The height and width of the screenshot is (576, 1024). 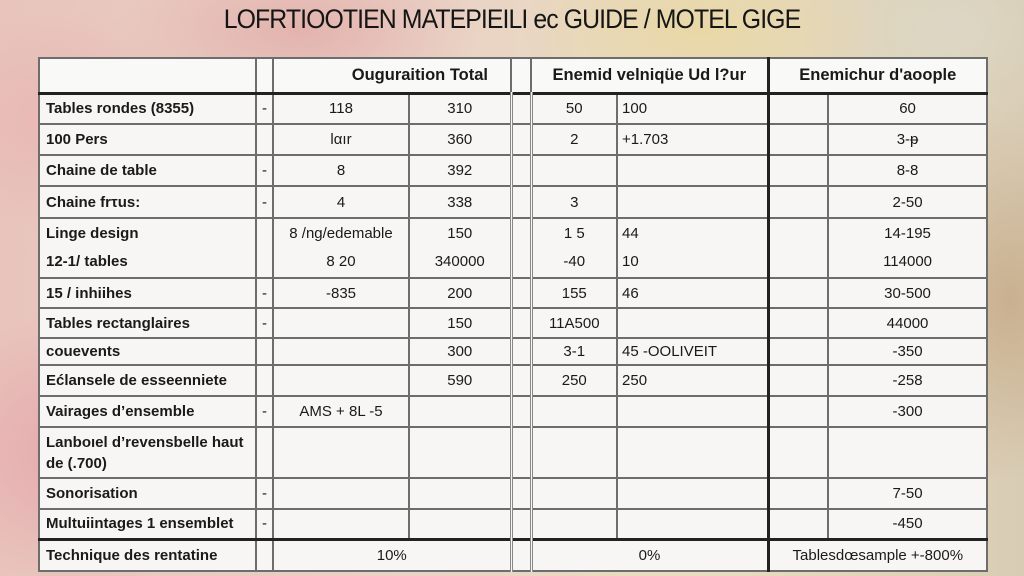 What do you see at coordinates (341, 248) in the screenshot?
I see `cell-a: 8 /ng/edemable 8 20` at bounding box center [341, 248].